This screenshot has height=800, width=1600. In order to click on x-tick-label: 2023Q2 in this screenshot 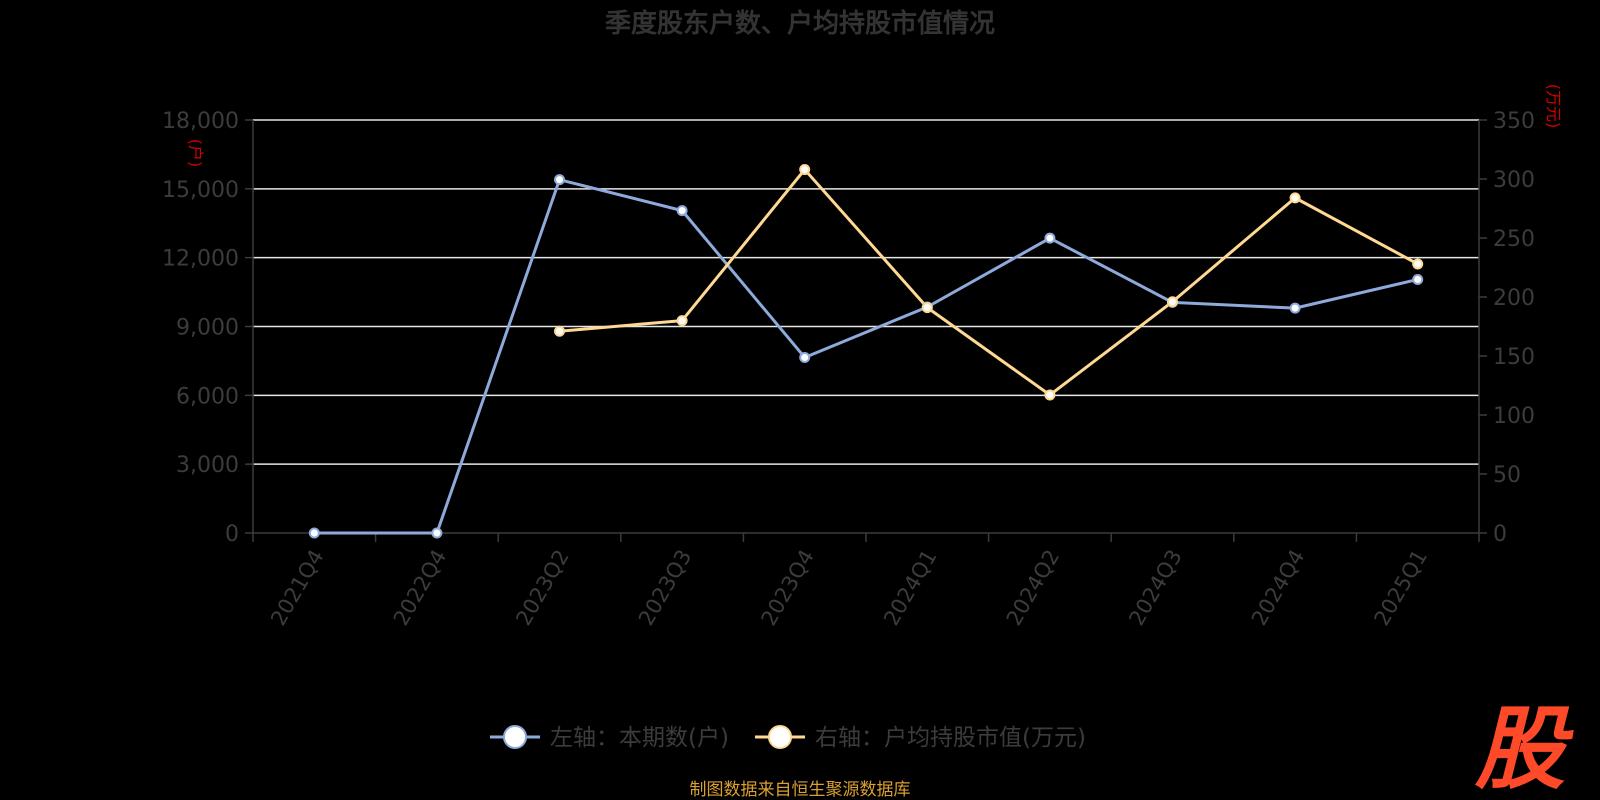, I will do `click(542, 588)`.